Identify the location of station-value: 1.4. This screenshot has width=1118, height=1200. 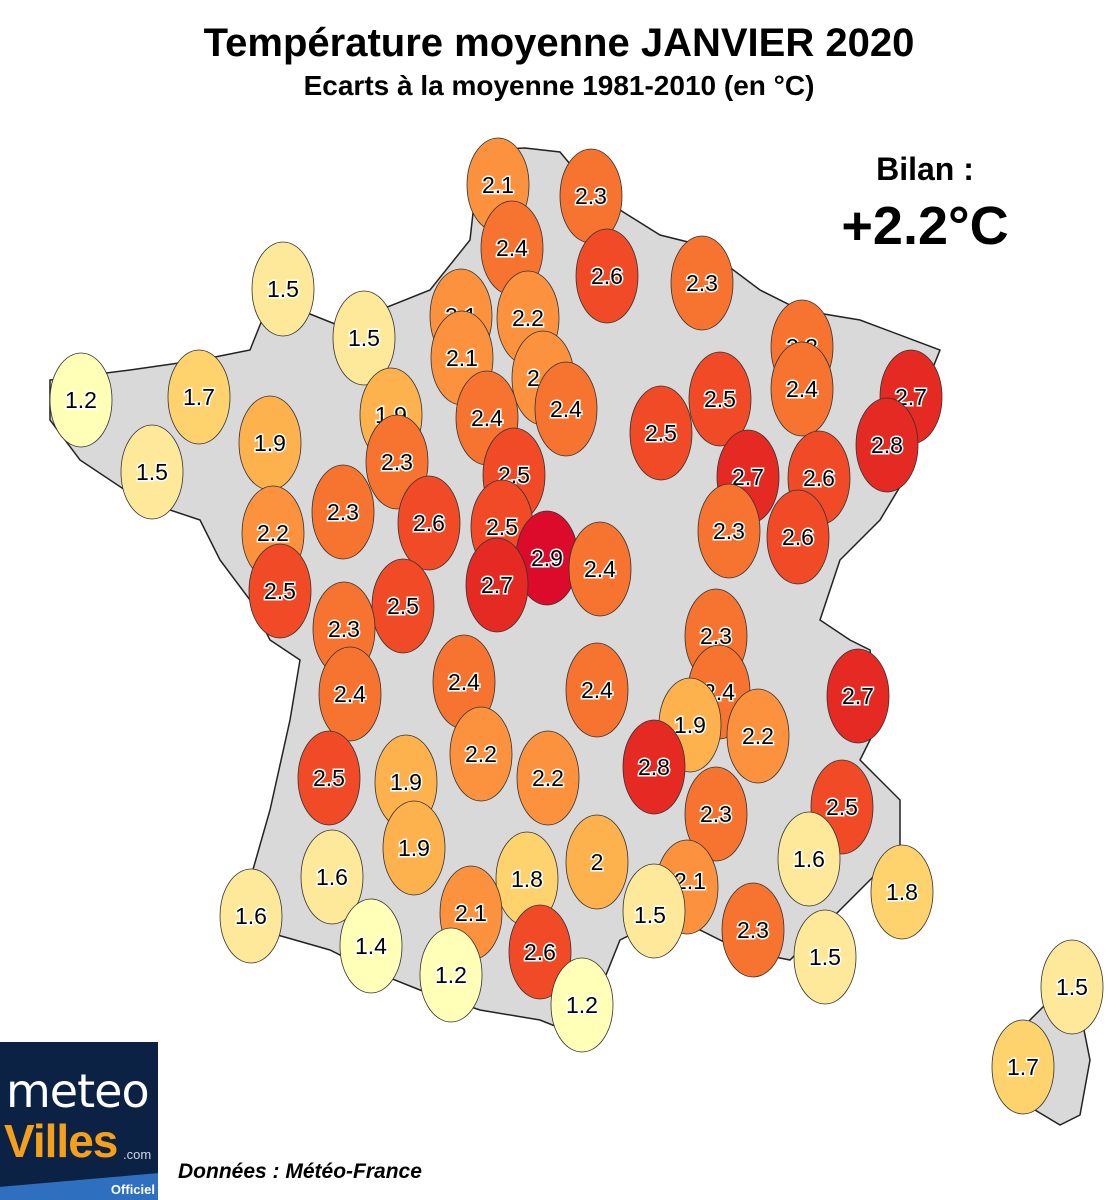
(371, 946).